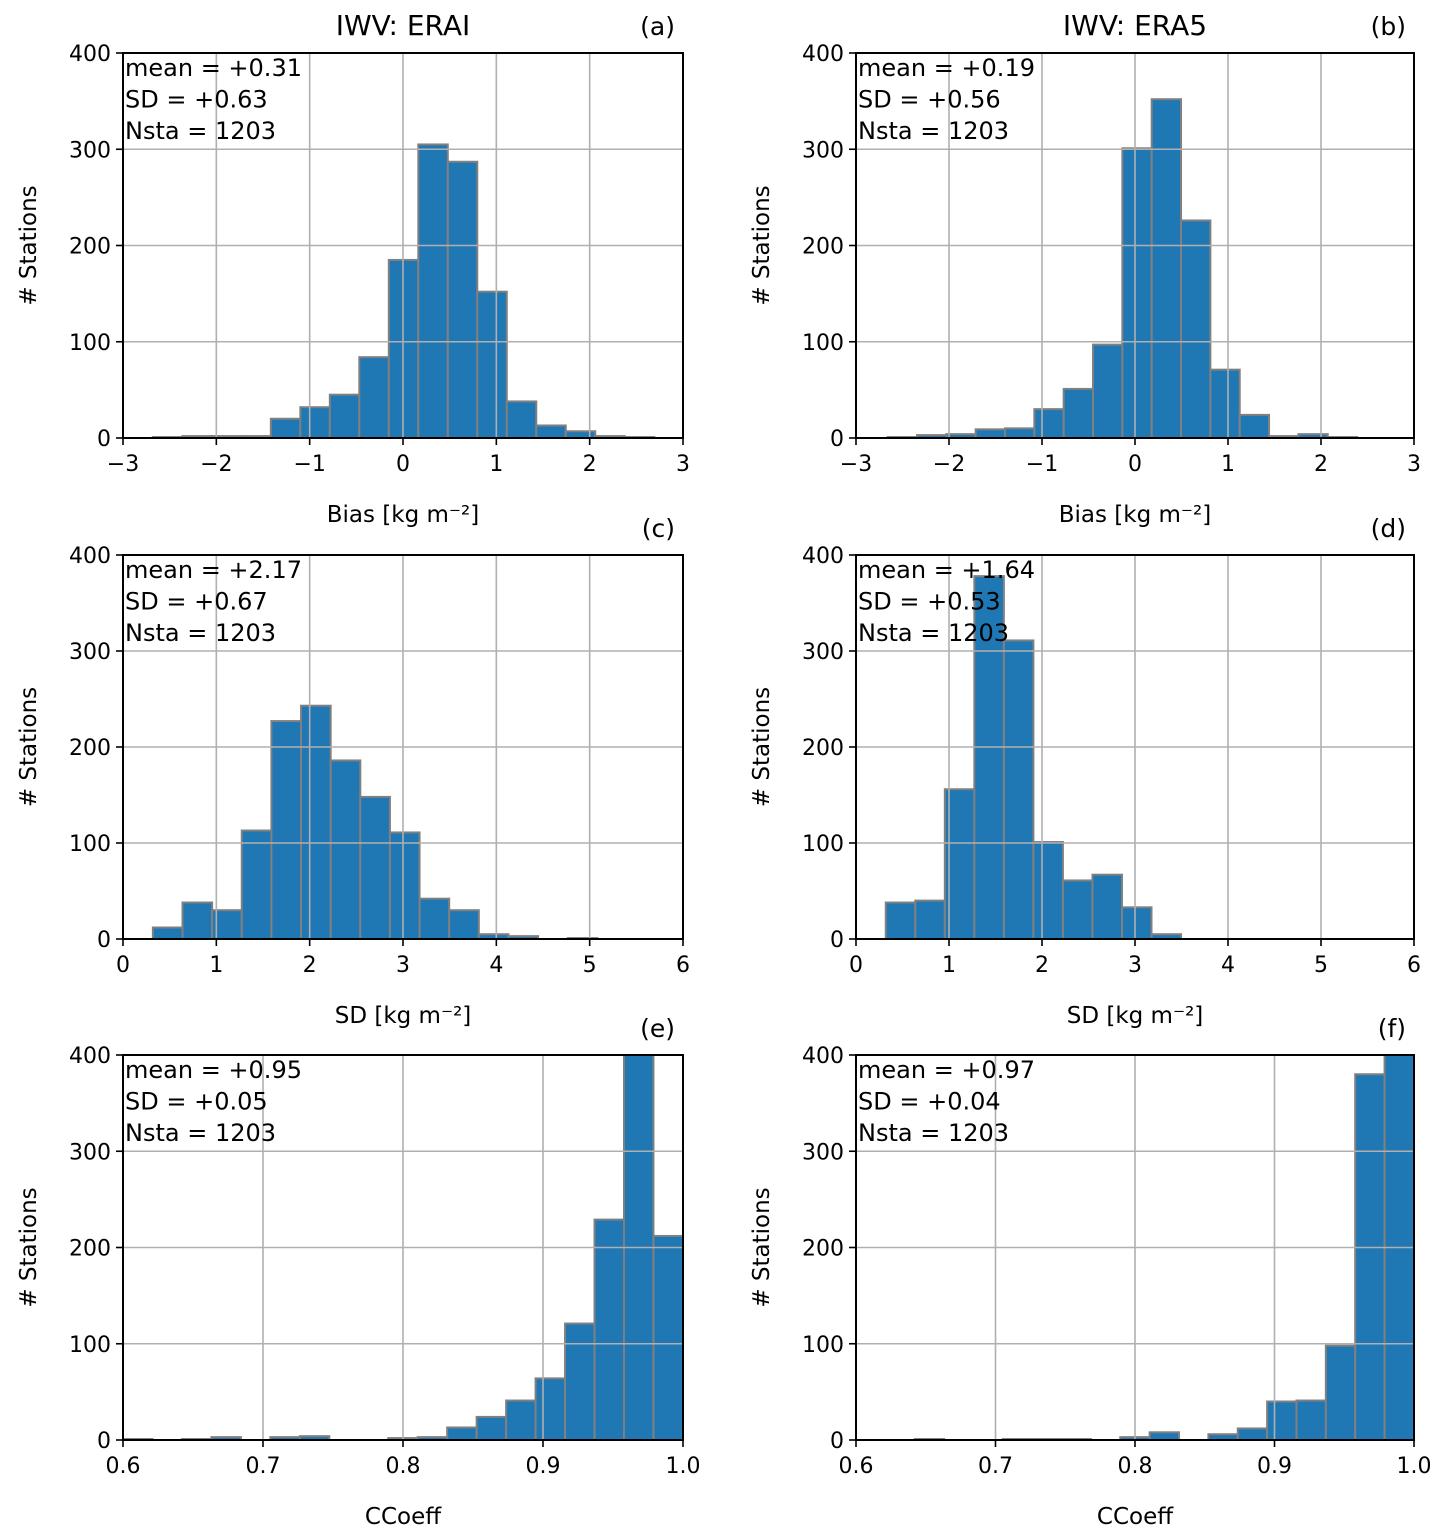 The height and width of the screenshot is (1532, 1448). I want to click on panel-letter: (a), so click(657, 26).